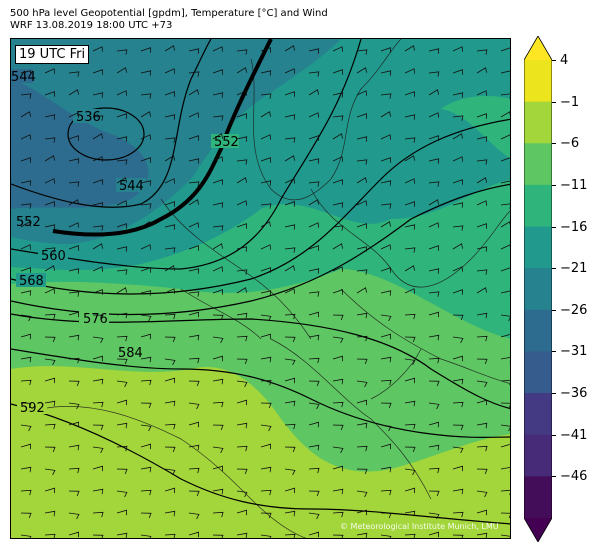 Image resolution: width=599 pixels, height=552 pixels. I want to click on colorbar-extend-bottom, so click(538, 530).